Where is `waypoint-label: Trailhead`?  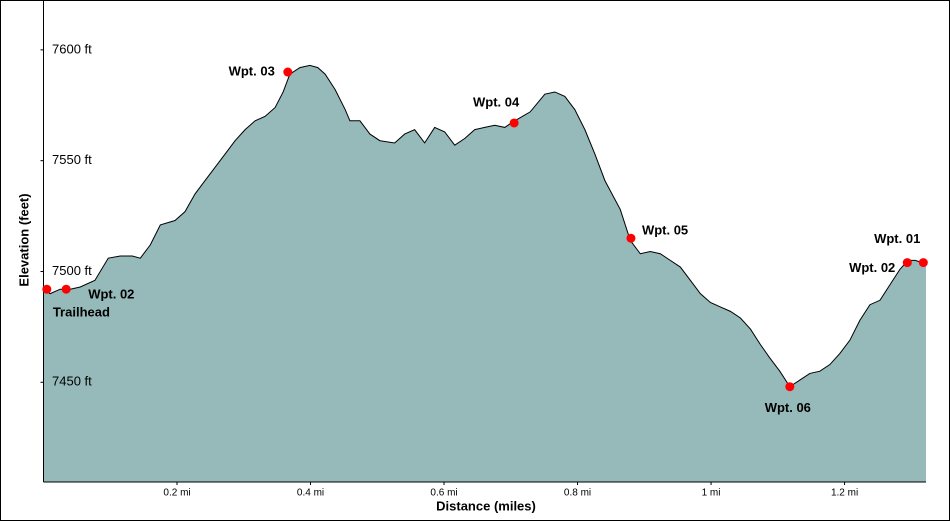
waypoint-label: Trailhead is located at coordinates (81, 312).